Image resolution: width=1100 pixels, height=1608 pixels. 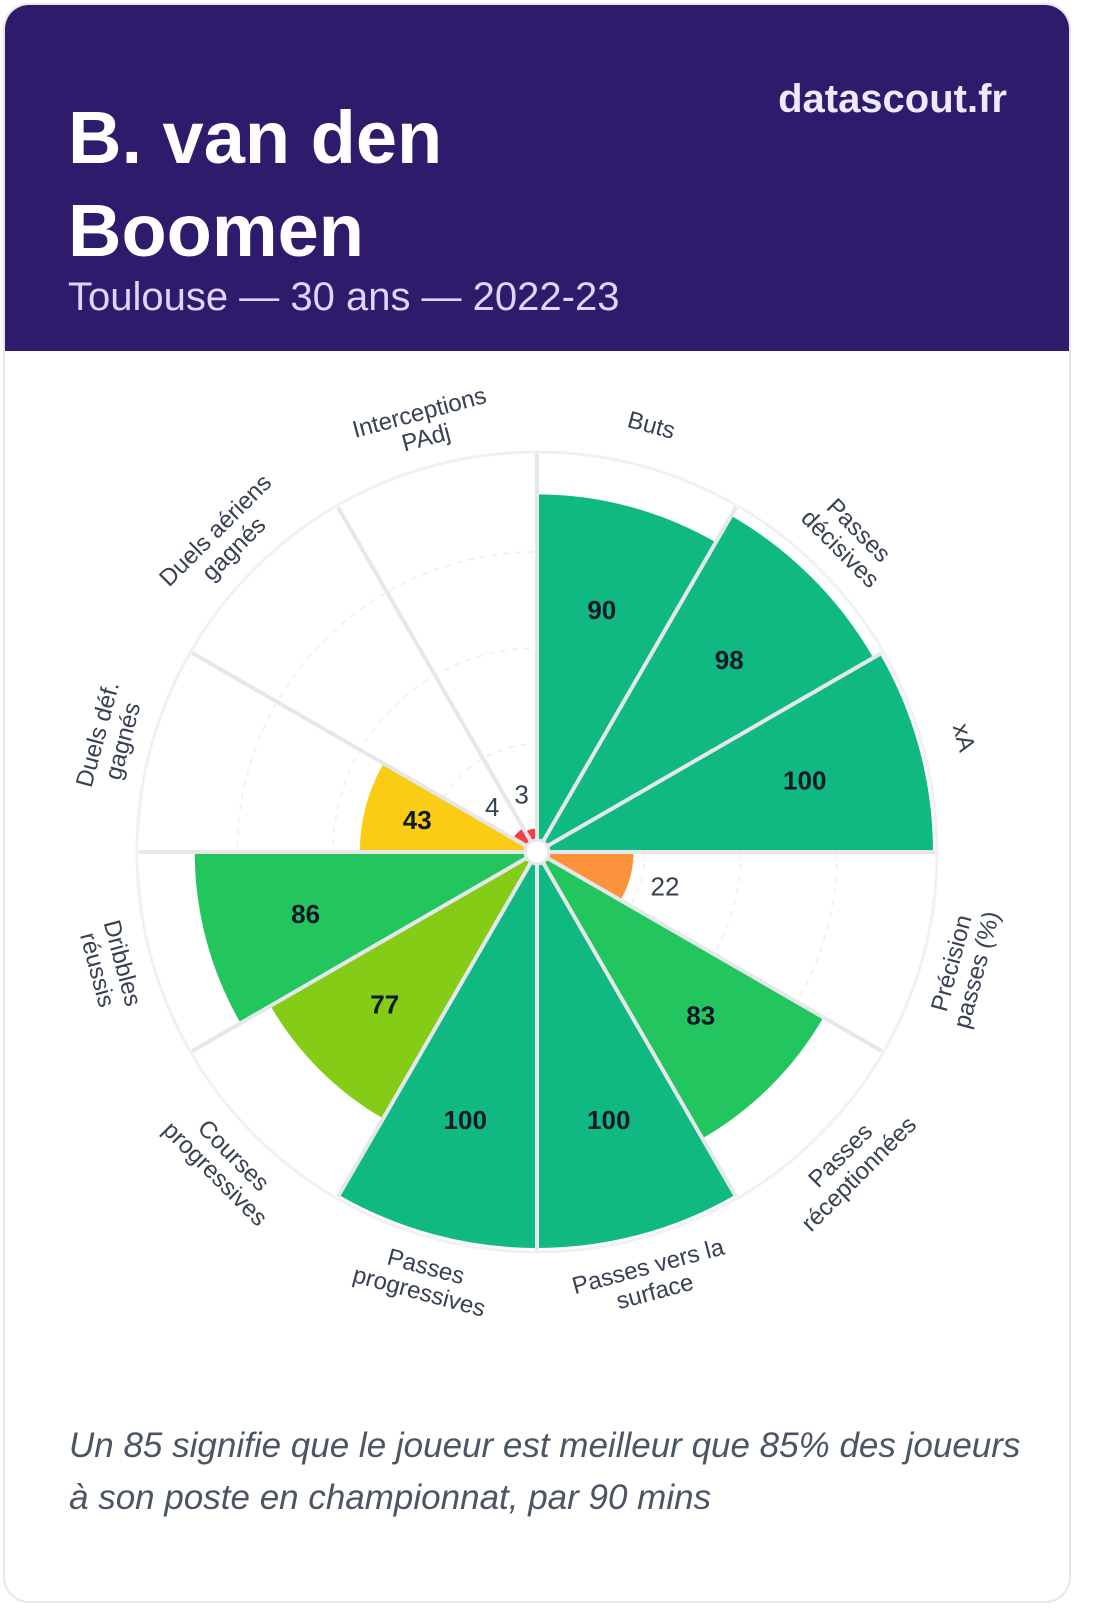 What do you see at coordinates (665, 886) in the screenshot?
I see `value-label: 22` at bounding box center [665, 886].